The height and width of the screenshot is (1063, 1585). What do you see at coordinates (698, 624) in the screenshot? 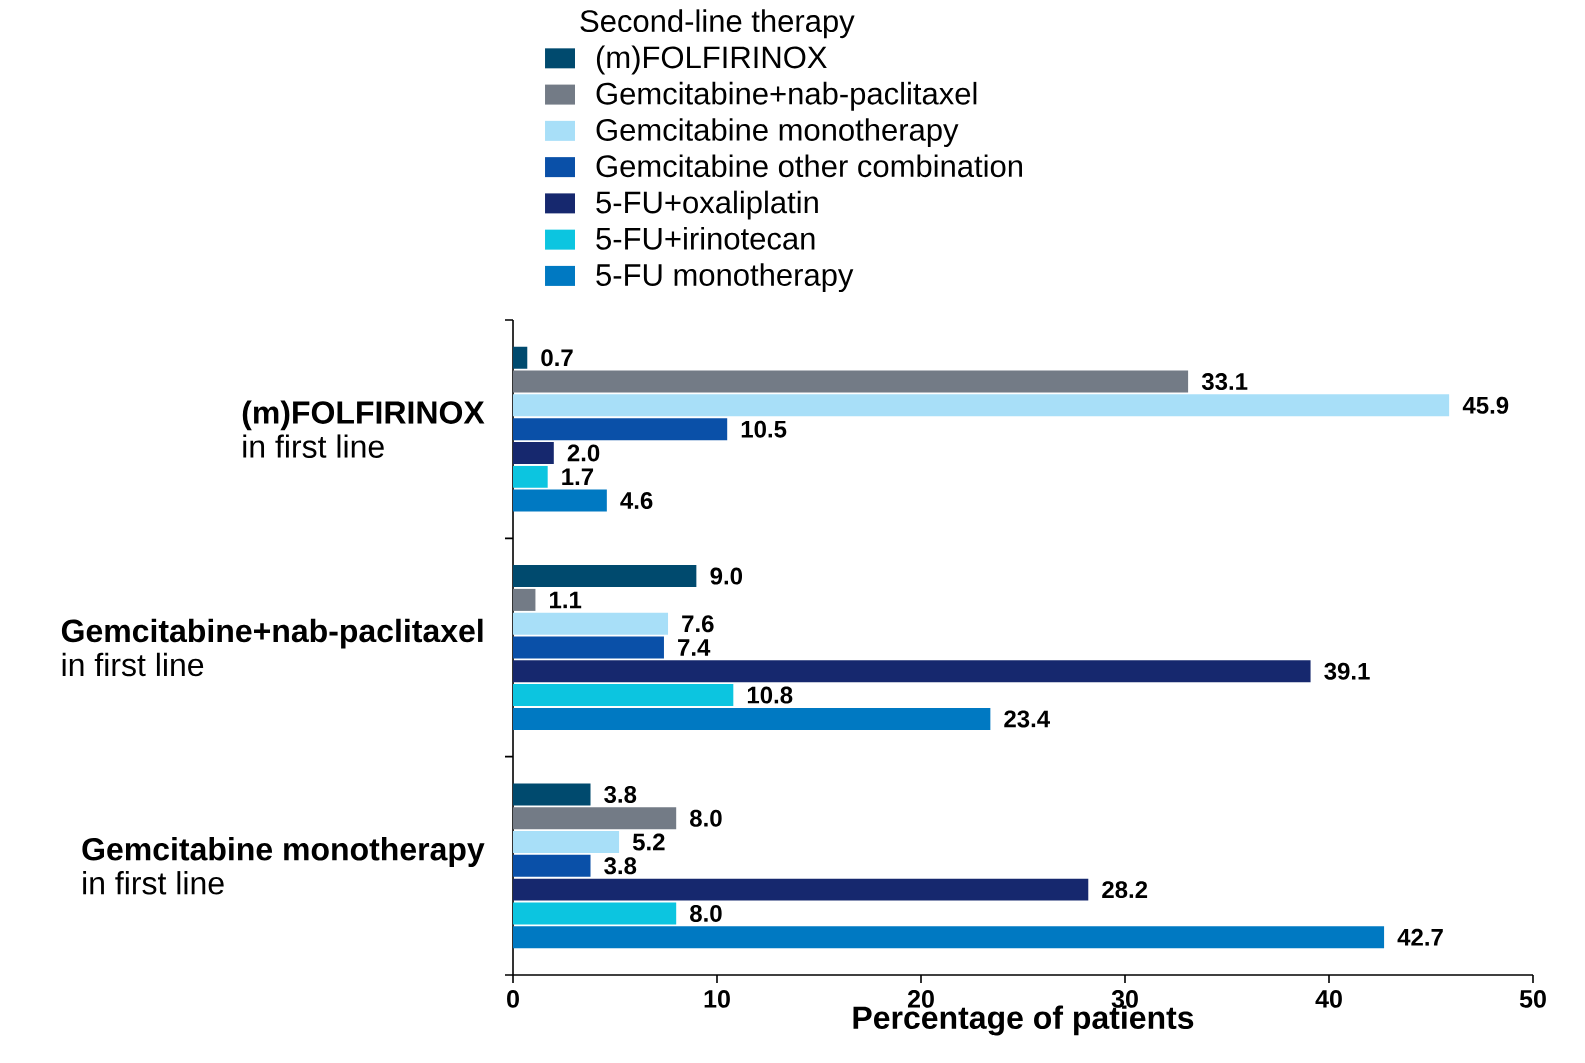
I see `data-label: 7.6` at bounding box center [698, 624].